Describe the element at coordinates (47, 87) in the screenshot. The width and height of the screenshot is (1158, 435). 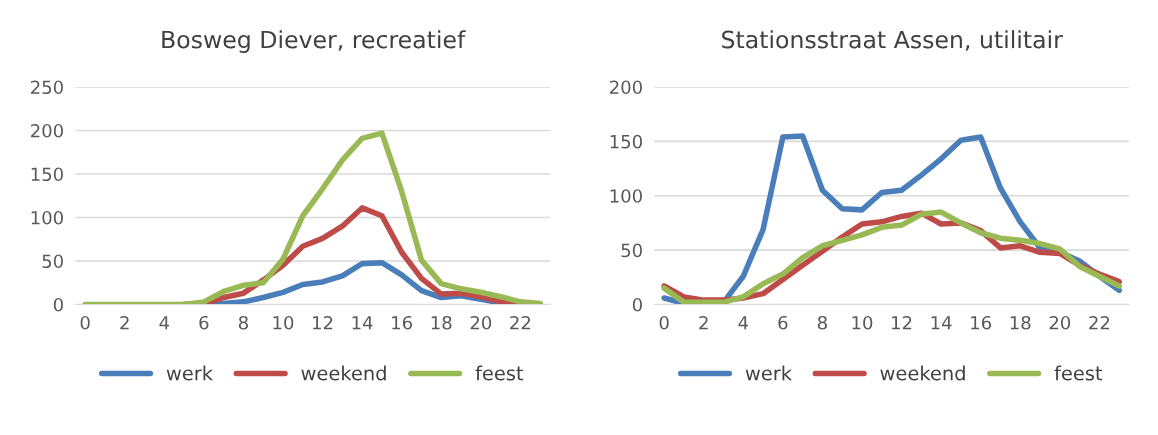
I see `y-tick-label: 250` at that location.